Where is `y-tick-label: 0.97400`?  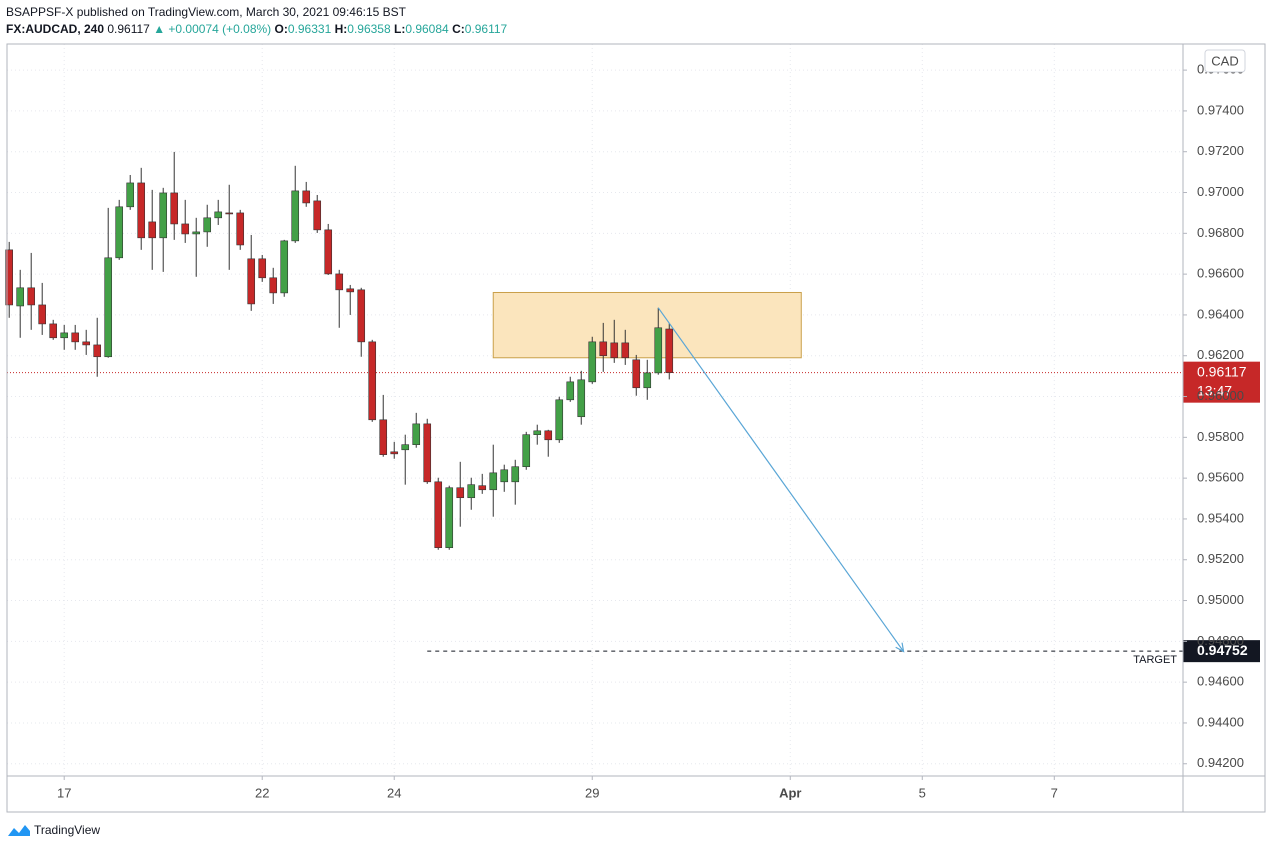 y-tick-label: 0.97400 is located at coordinates (1220, 109).